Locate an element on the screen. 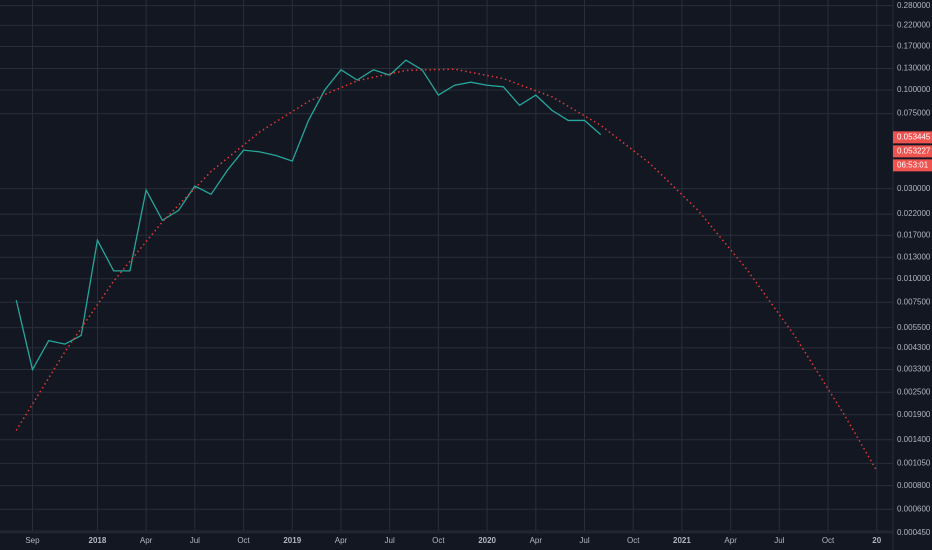 The image size is (932, 550). x-tick-label: 2018 is located at coordinates (98, 540).